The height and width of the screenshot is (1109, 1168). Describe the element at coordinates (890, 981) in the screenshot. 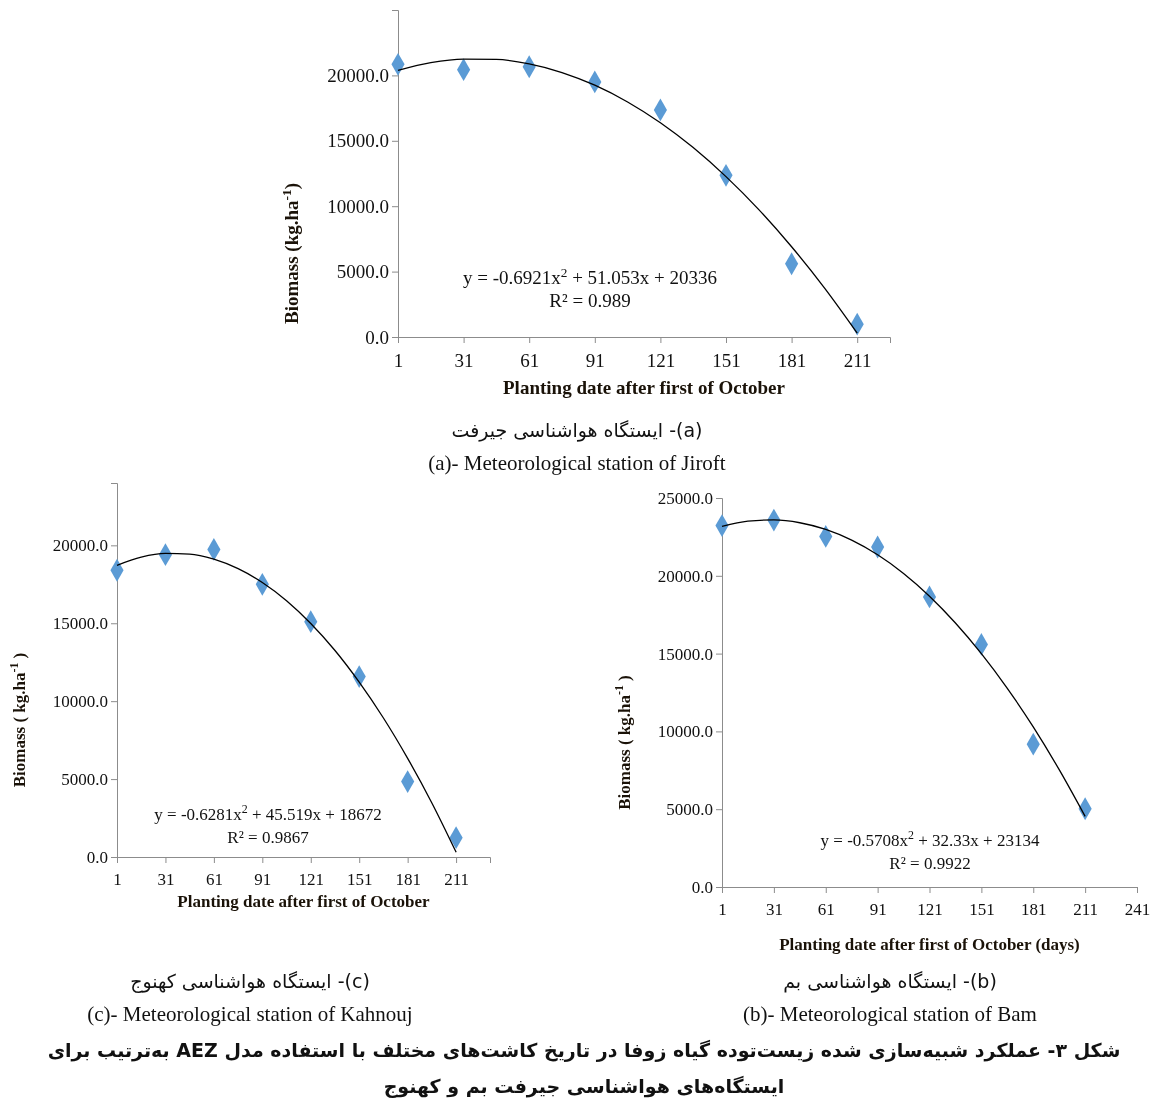

I see `text: (b)- ایستگاه هواشناسی بم` at that location.